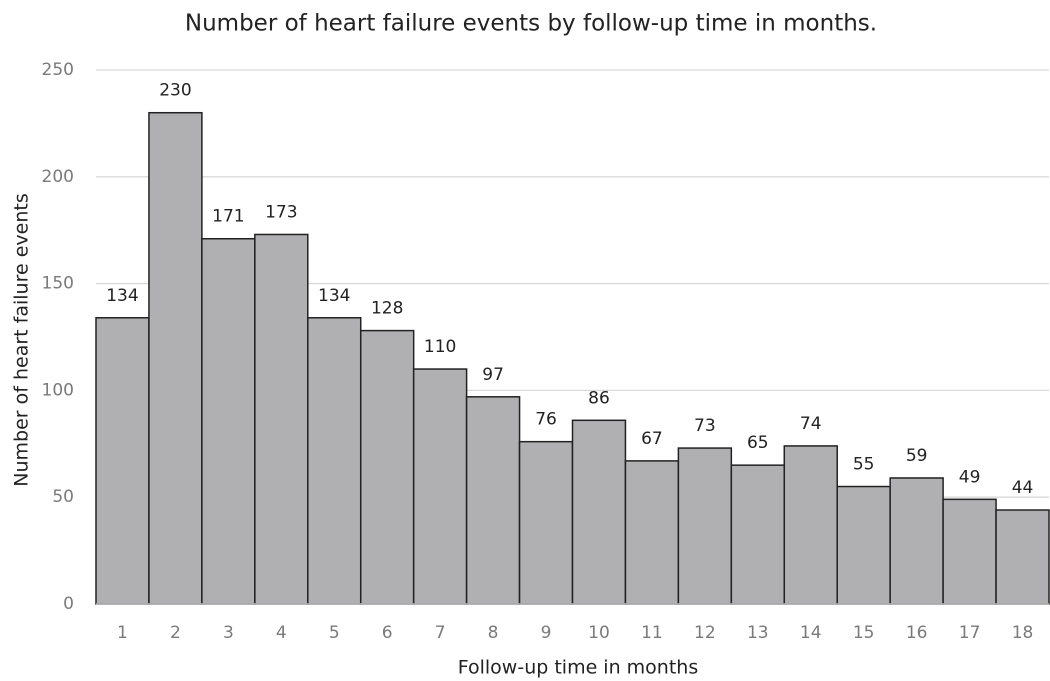 The width and height of the screenshot is (1050, 681). Describe the element at coordinates (122, 633) in the screenshot. I see `x-tick-label: 1` at that location.